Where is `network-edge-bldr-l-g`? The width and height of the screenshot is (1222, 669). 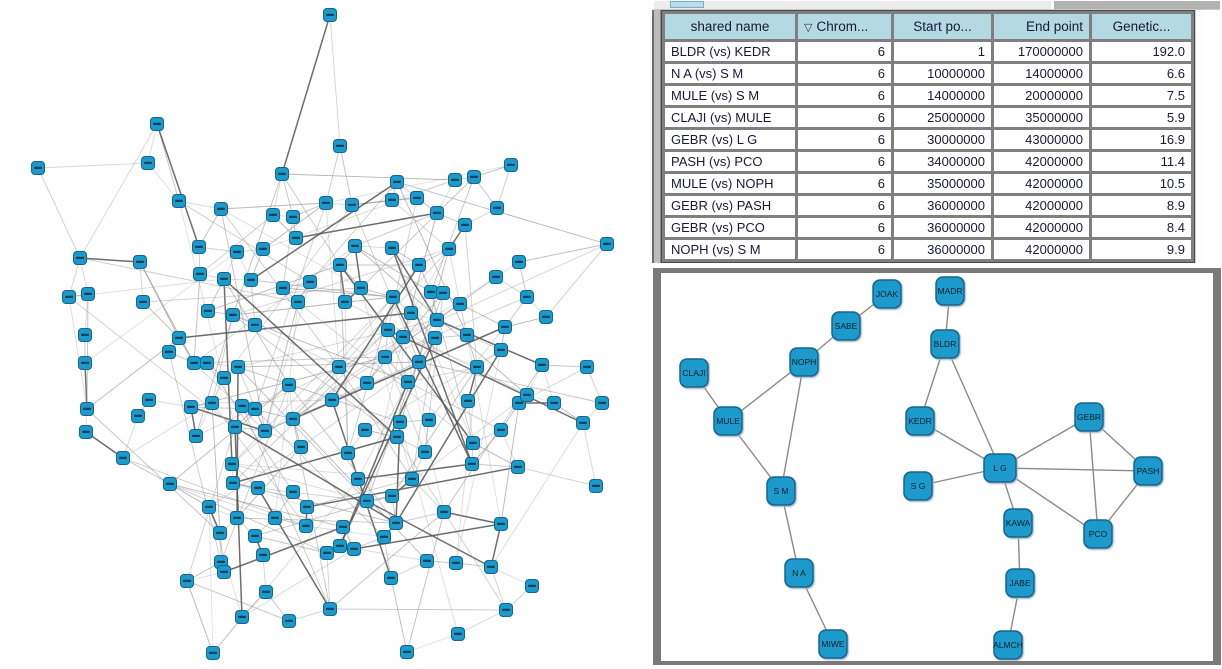 network-edge-bldr-l-g is located at coordinates (972, 406).